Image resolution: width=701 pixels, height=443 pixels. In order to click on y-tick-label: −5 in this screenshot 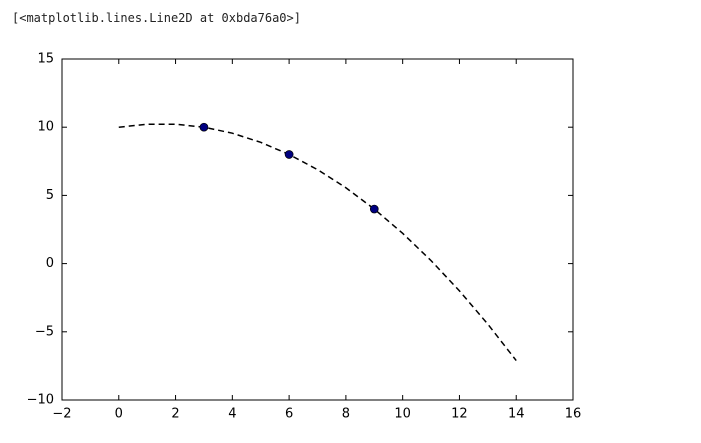, I will do `click(44, 331)`.